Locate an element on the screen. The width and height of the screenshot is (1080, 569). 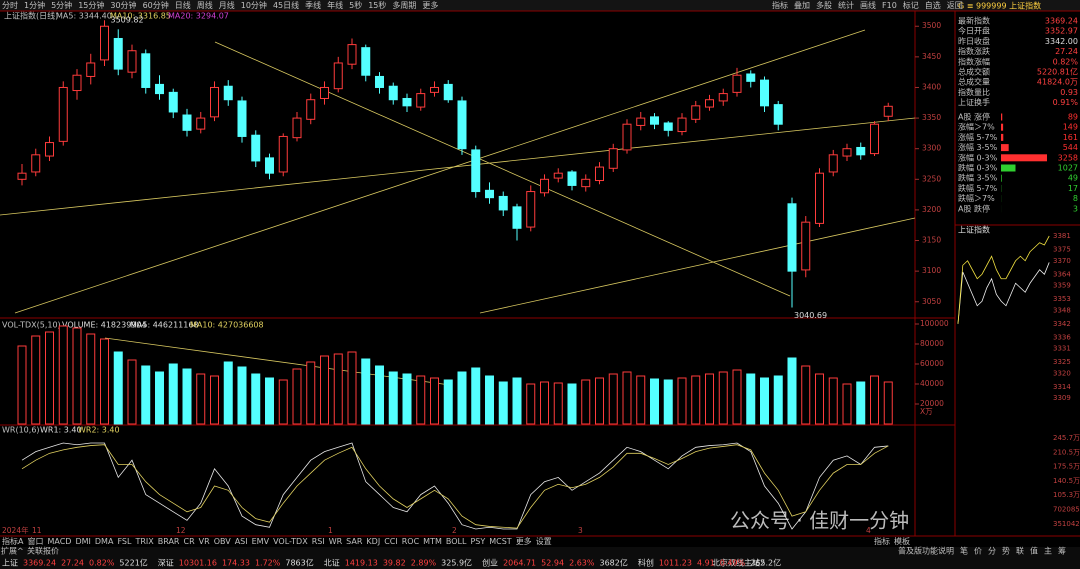
indicator-tab: KDJ is located at coordinates (373, 541).